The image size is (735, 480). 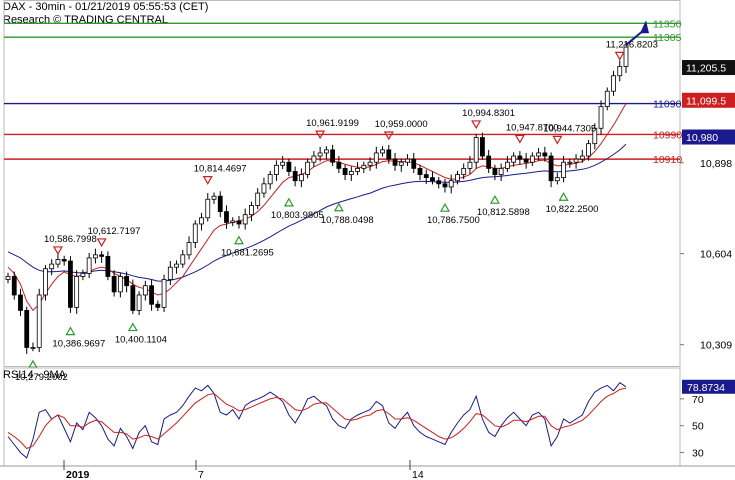 I want to click on price-tick-label: 10,604, so click(x=716, y=255).